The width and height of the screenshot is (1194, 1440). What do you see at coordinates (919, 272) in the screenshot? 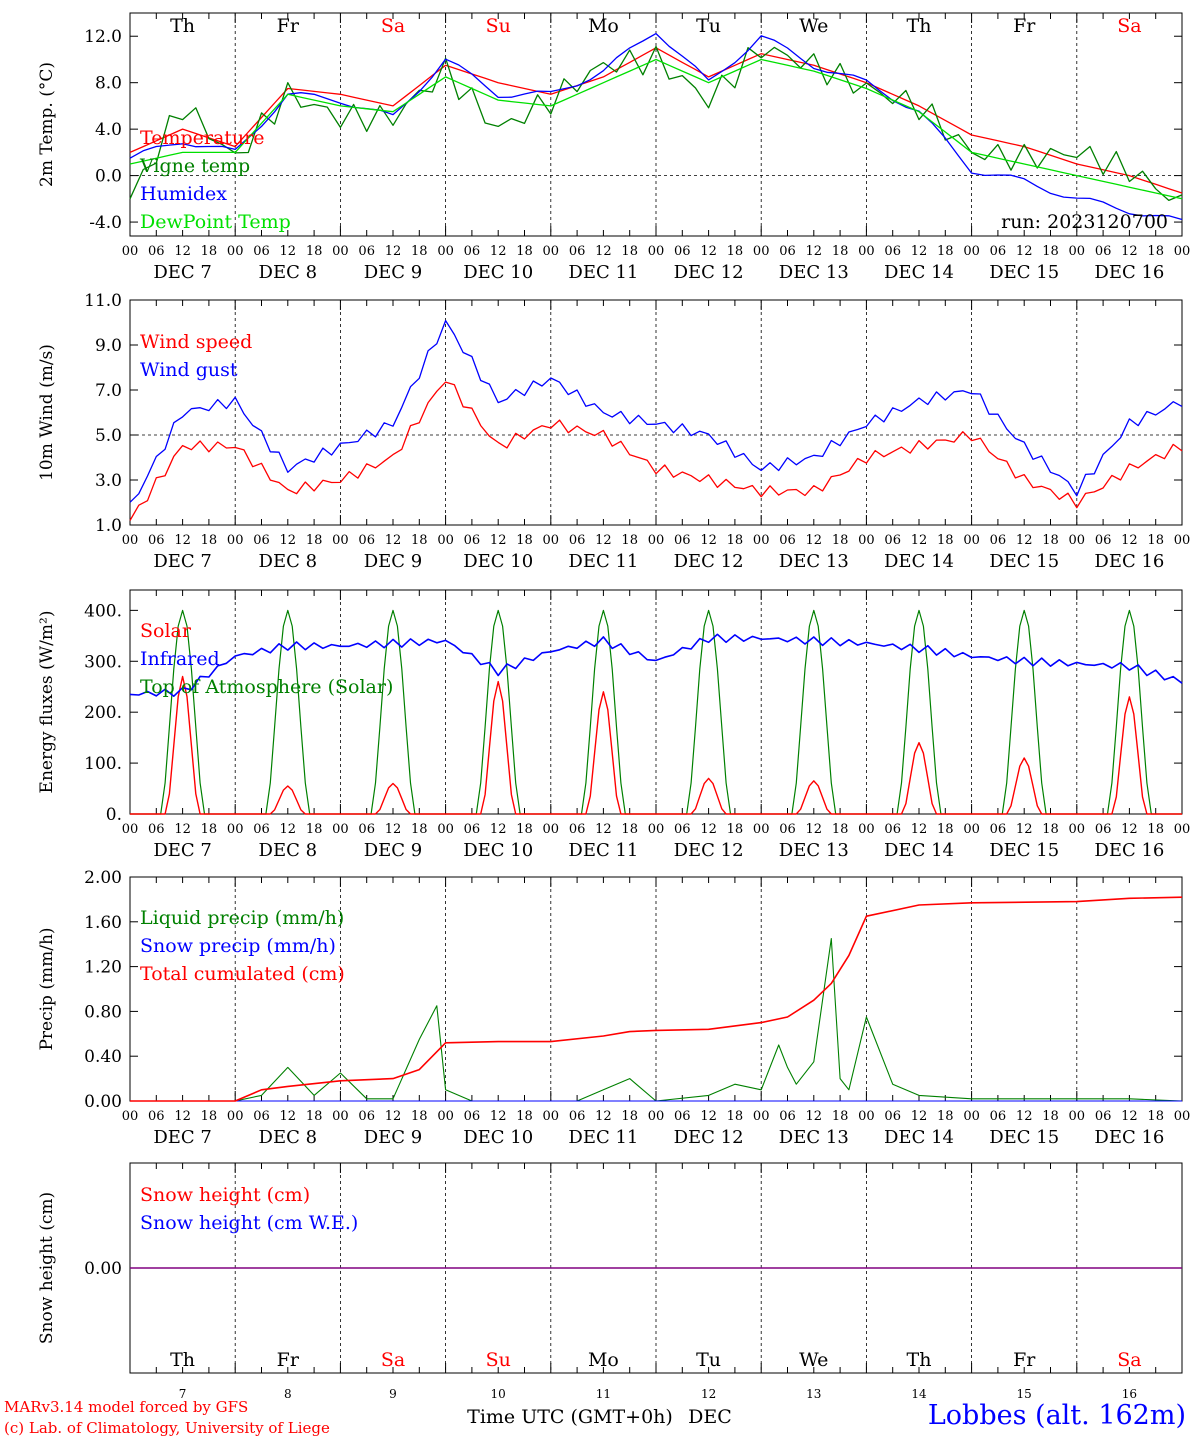
I see `day-label: DEC 14` at bounding box center [919, 272].